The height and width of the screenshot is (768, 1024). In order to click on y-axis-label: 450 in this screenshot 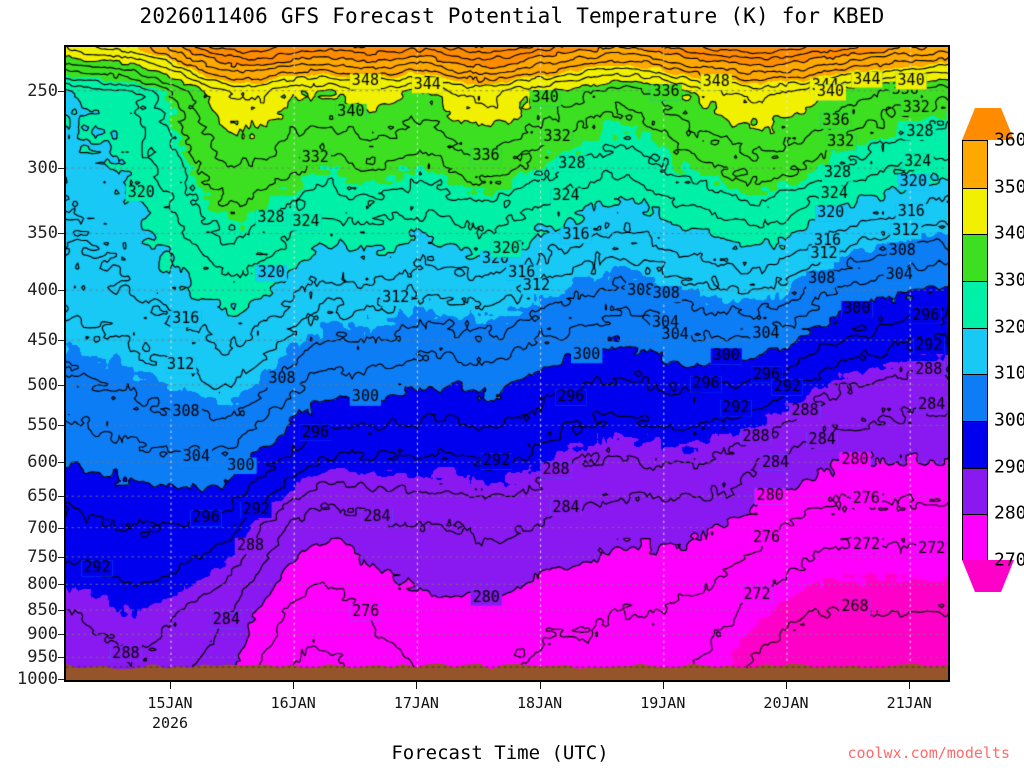, I will do `click(42, 340)`.